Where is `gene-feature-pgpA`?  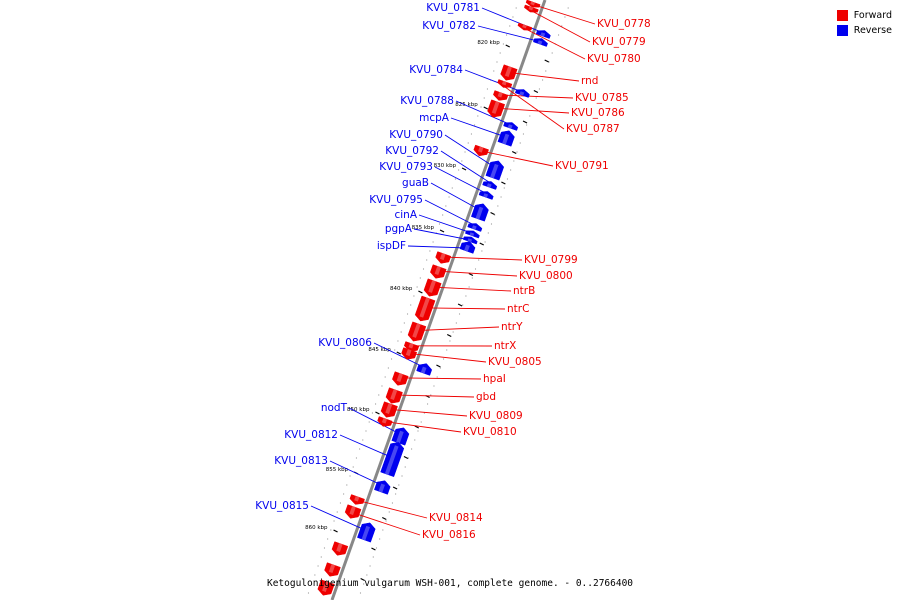 gene-feature-pgpA is located at coordinates (470, 240).